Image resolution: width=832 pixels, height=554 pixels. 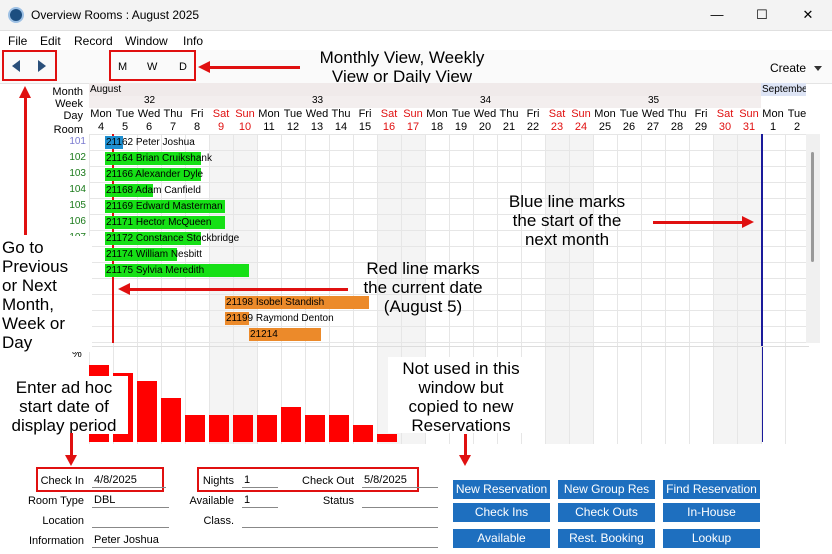 What do you see at coordinates (150, 142) in the screenshot?
I see `reservation-bar: 21162 Peter Joshua` at bounding box center [150, 142].